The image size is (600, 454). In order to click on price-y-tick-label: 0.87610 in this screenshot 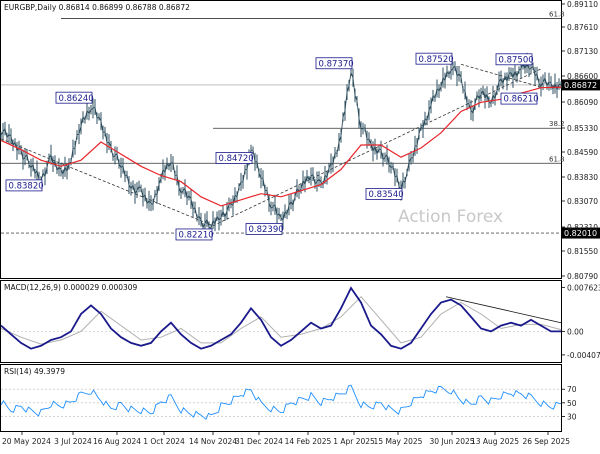, I will do `click(582, 27)`.